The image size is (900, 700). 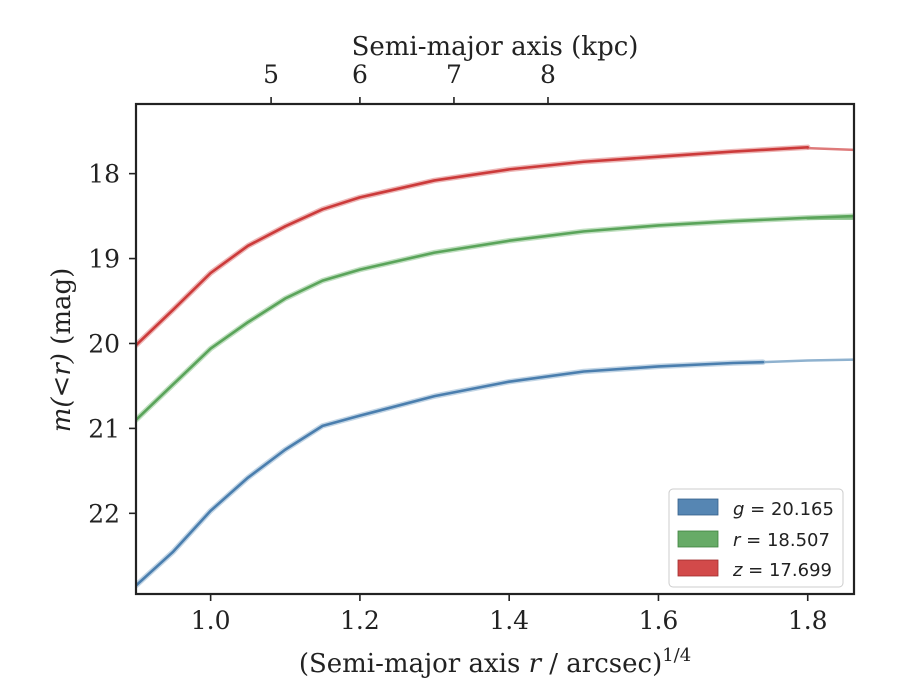 What do you see at coordinates (548, 74) in the screenshot?
I see `top-tick-label: 8` at bounding box center [548, 74].